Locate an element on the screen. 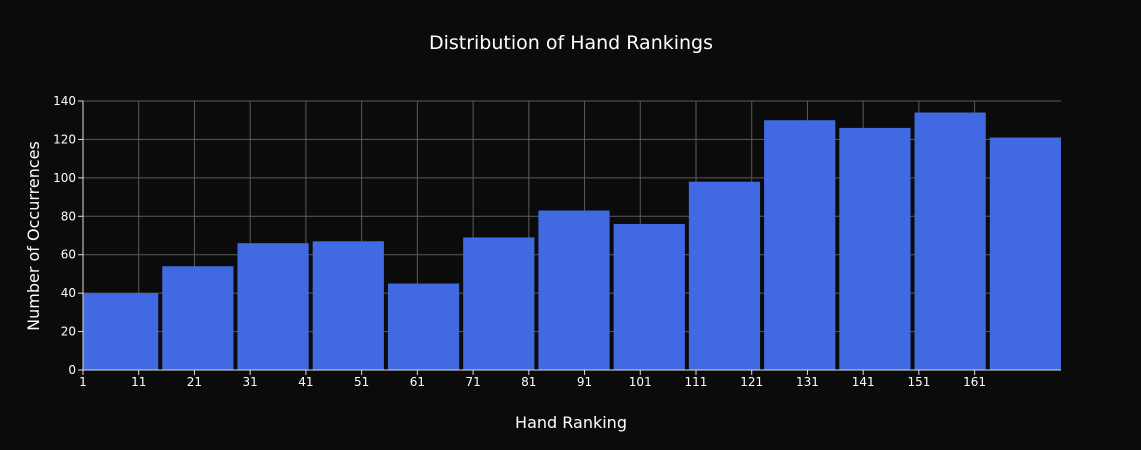  x-axis-title: Hand Ranking is located at coordinates (571, 422).